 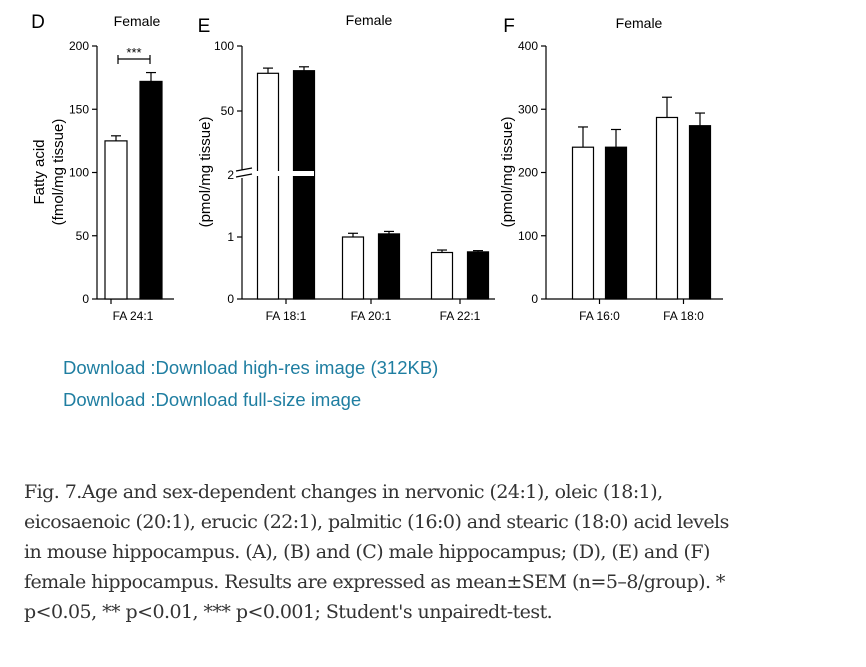 I want to click on axis-break-gap, so click(x=275, y=173).